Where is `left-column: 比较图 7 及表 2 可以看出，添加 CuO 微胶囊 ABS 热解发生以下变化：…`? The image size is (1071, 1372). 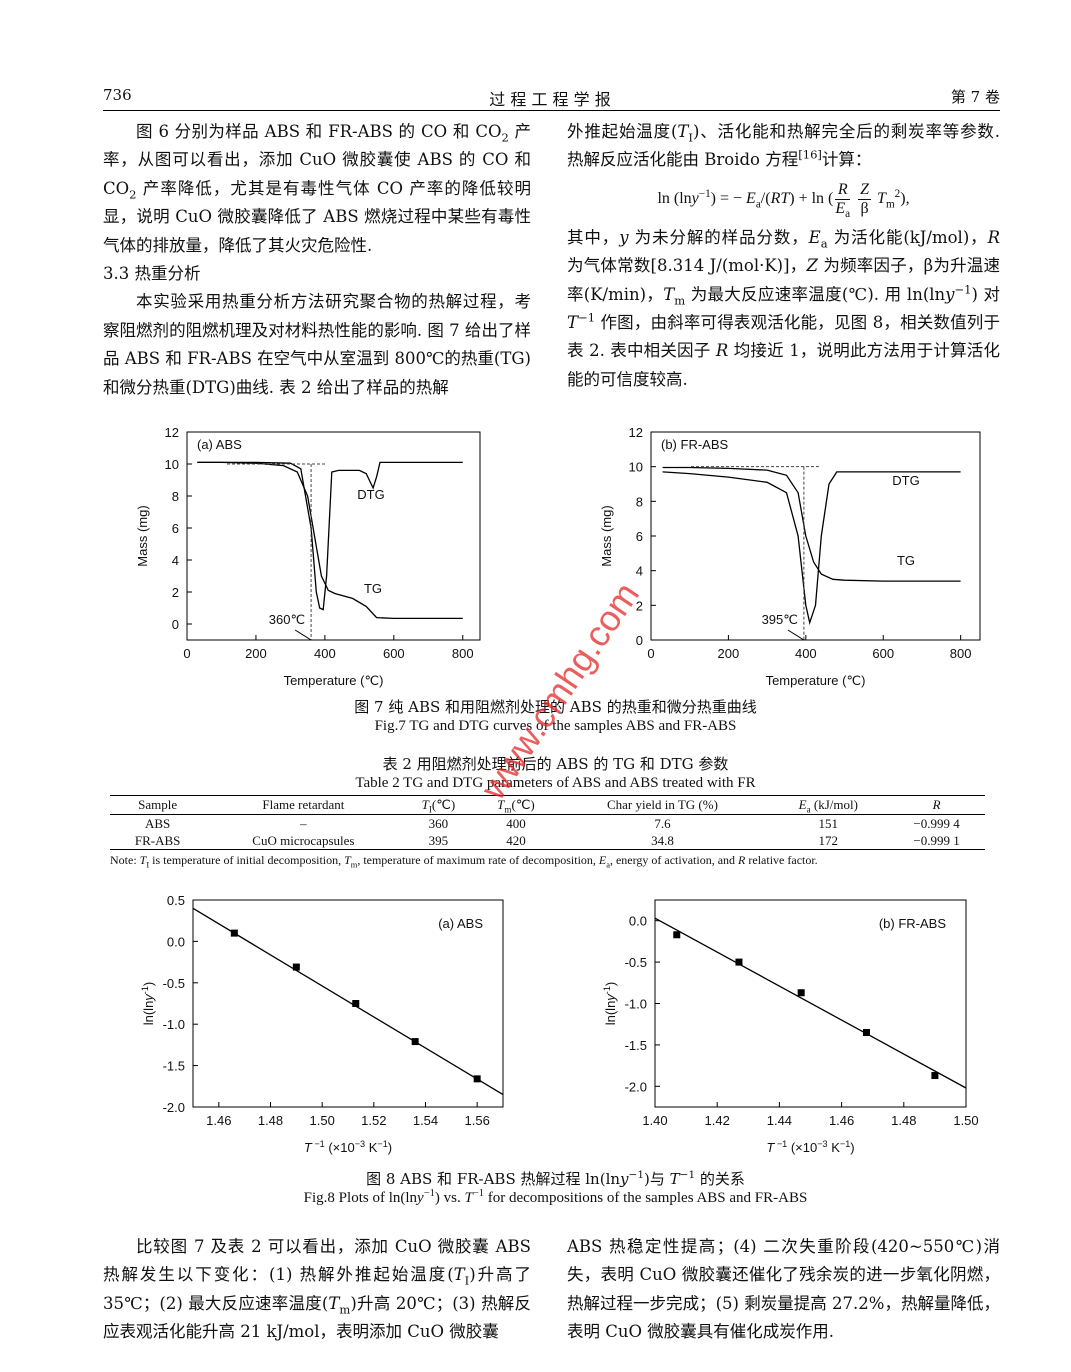
left-column: 比较图 7 及表 2 可以看出，添加 CuO 微胶囊 ABS 热解发生以下变化：… is located at coordinates (317, 1290).